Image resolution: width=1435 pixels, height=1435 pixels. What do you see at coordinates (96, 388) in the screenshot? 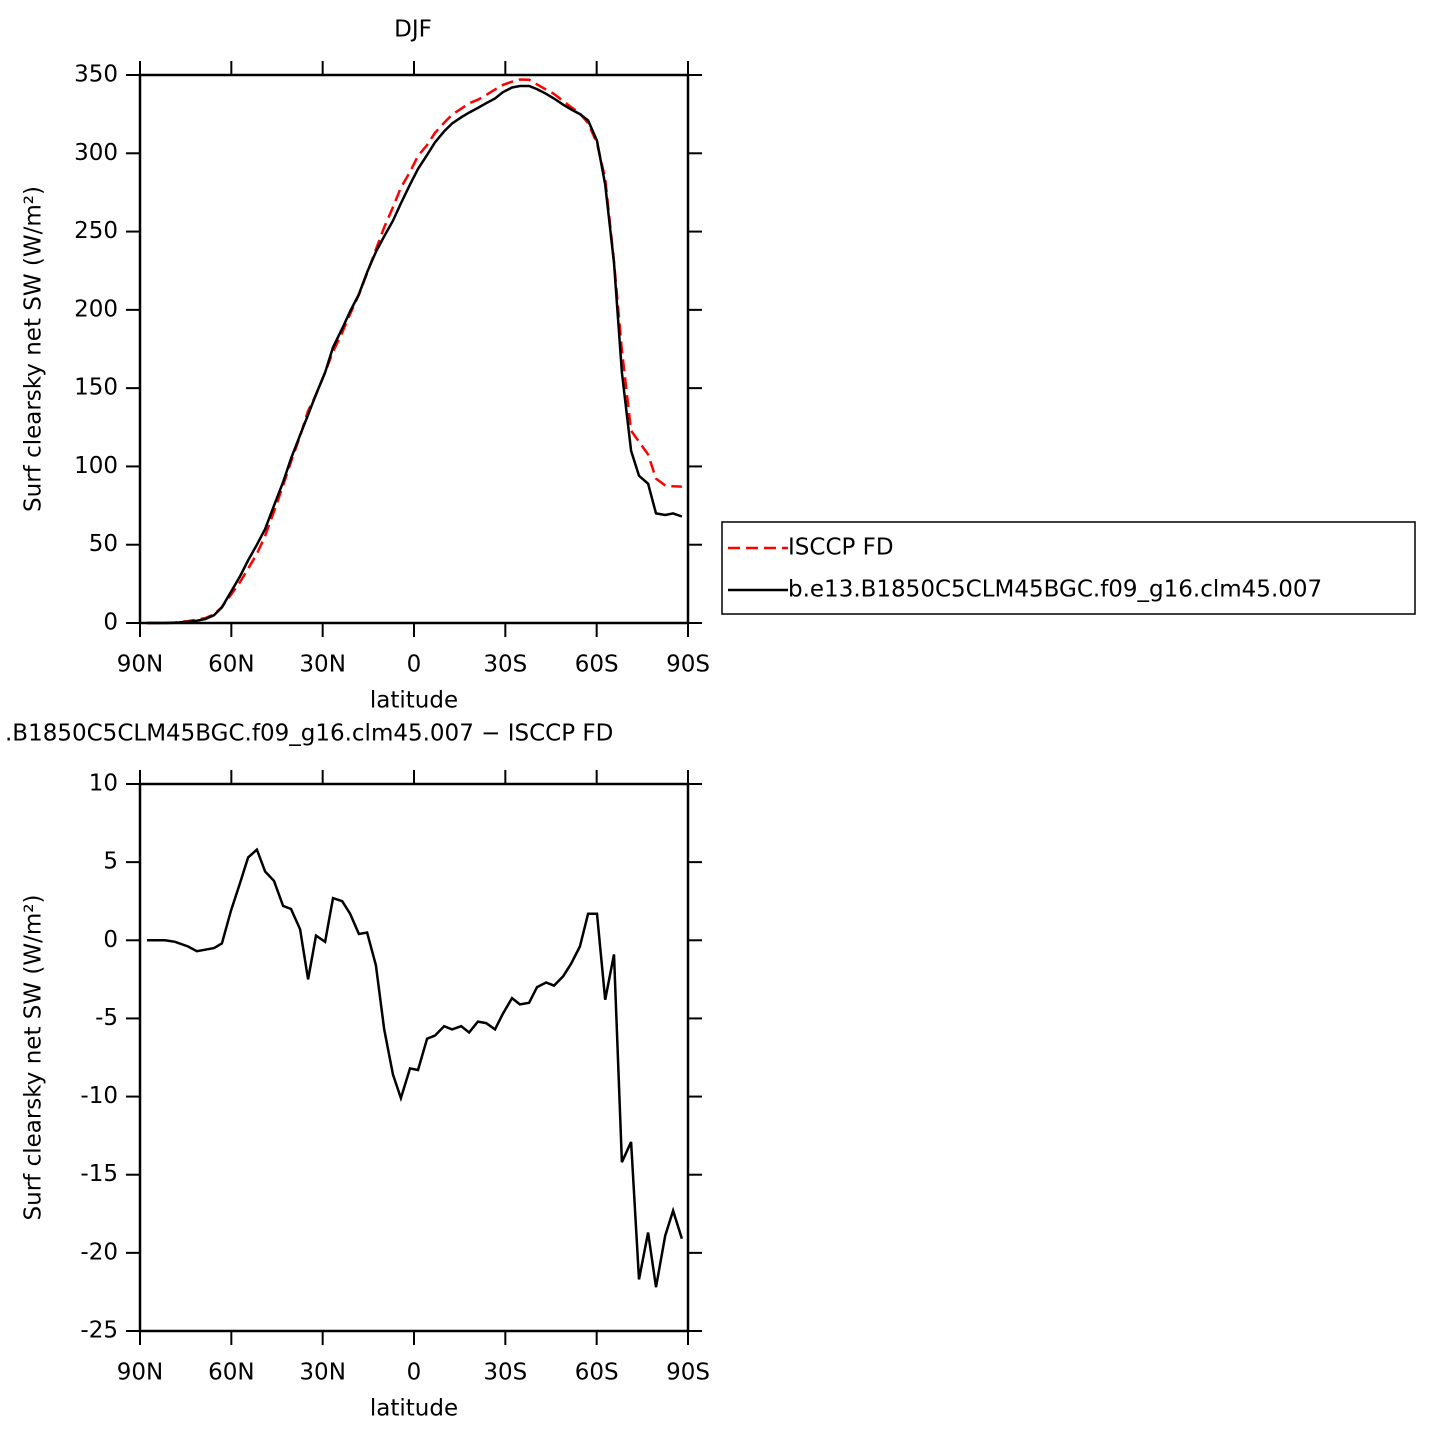
I see `y-tick-label: 150` at bounding box center [96, 388].